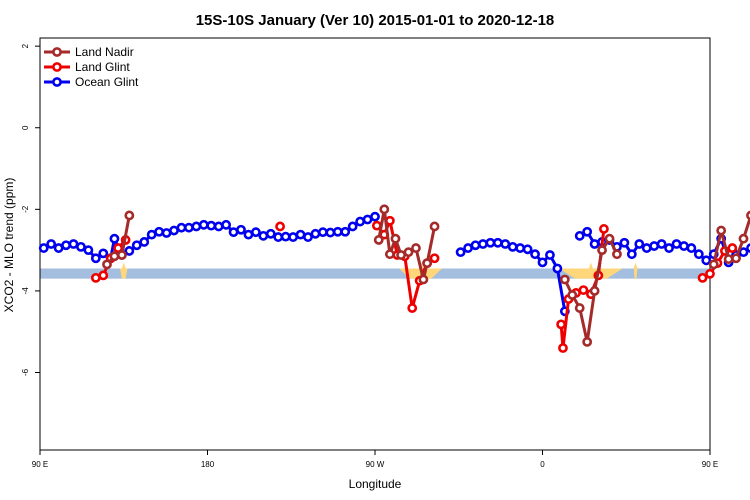 This screenshot has height=500, width=750. Describe the element at coordinates (375, 464) in the screenshot. I see `x-tick-label: 90 W` at that location.